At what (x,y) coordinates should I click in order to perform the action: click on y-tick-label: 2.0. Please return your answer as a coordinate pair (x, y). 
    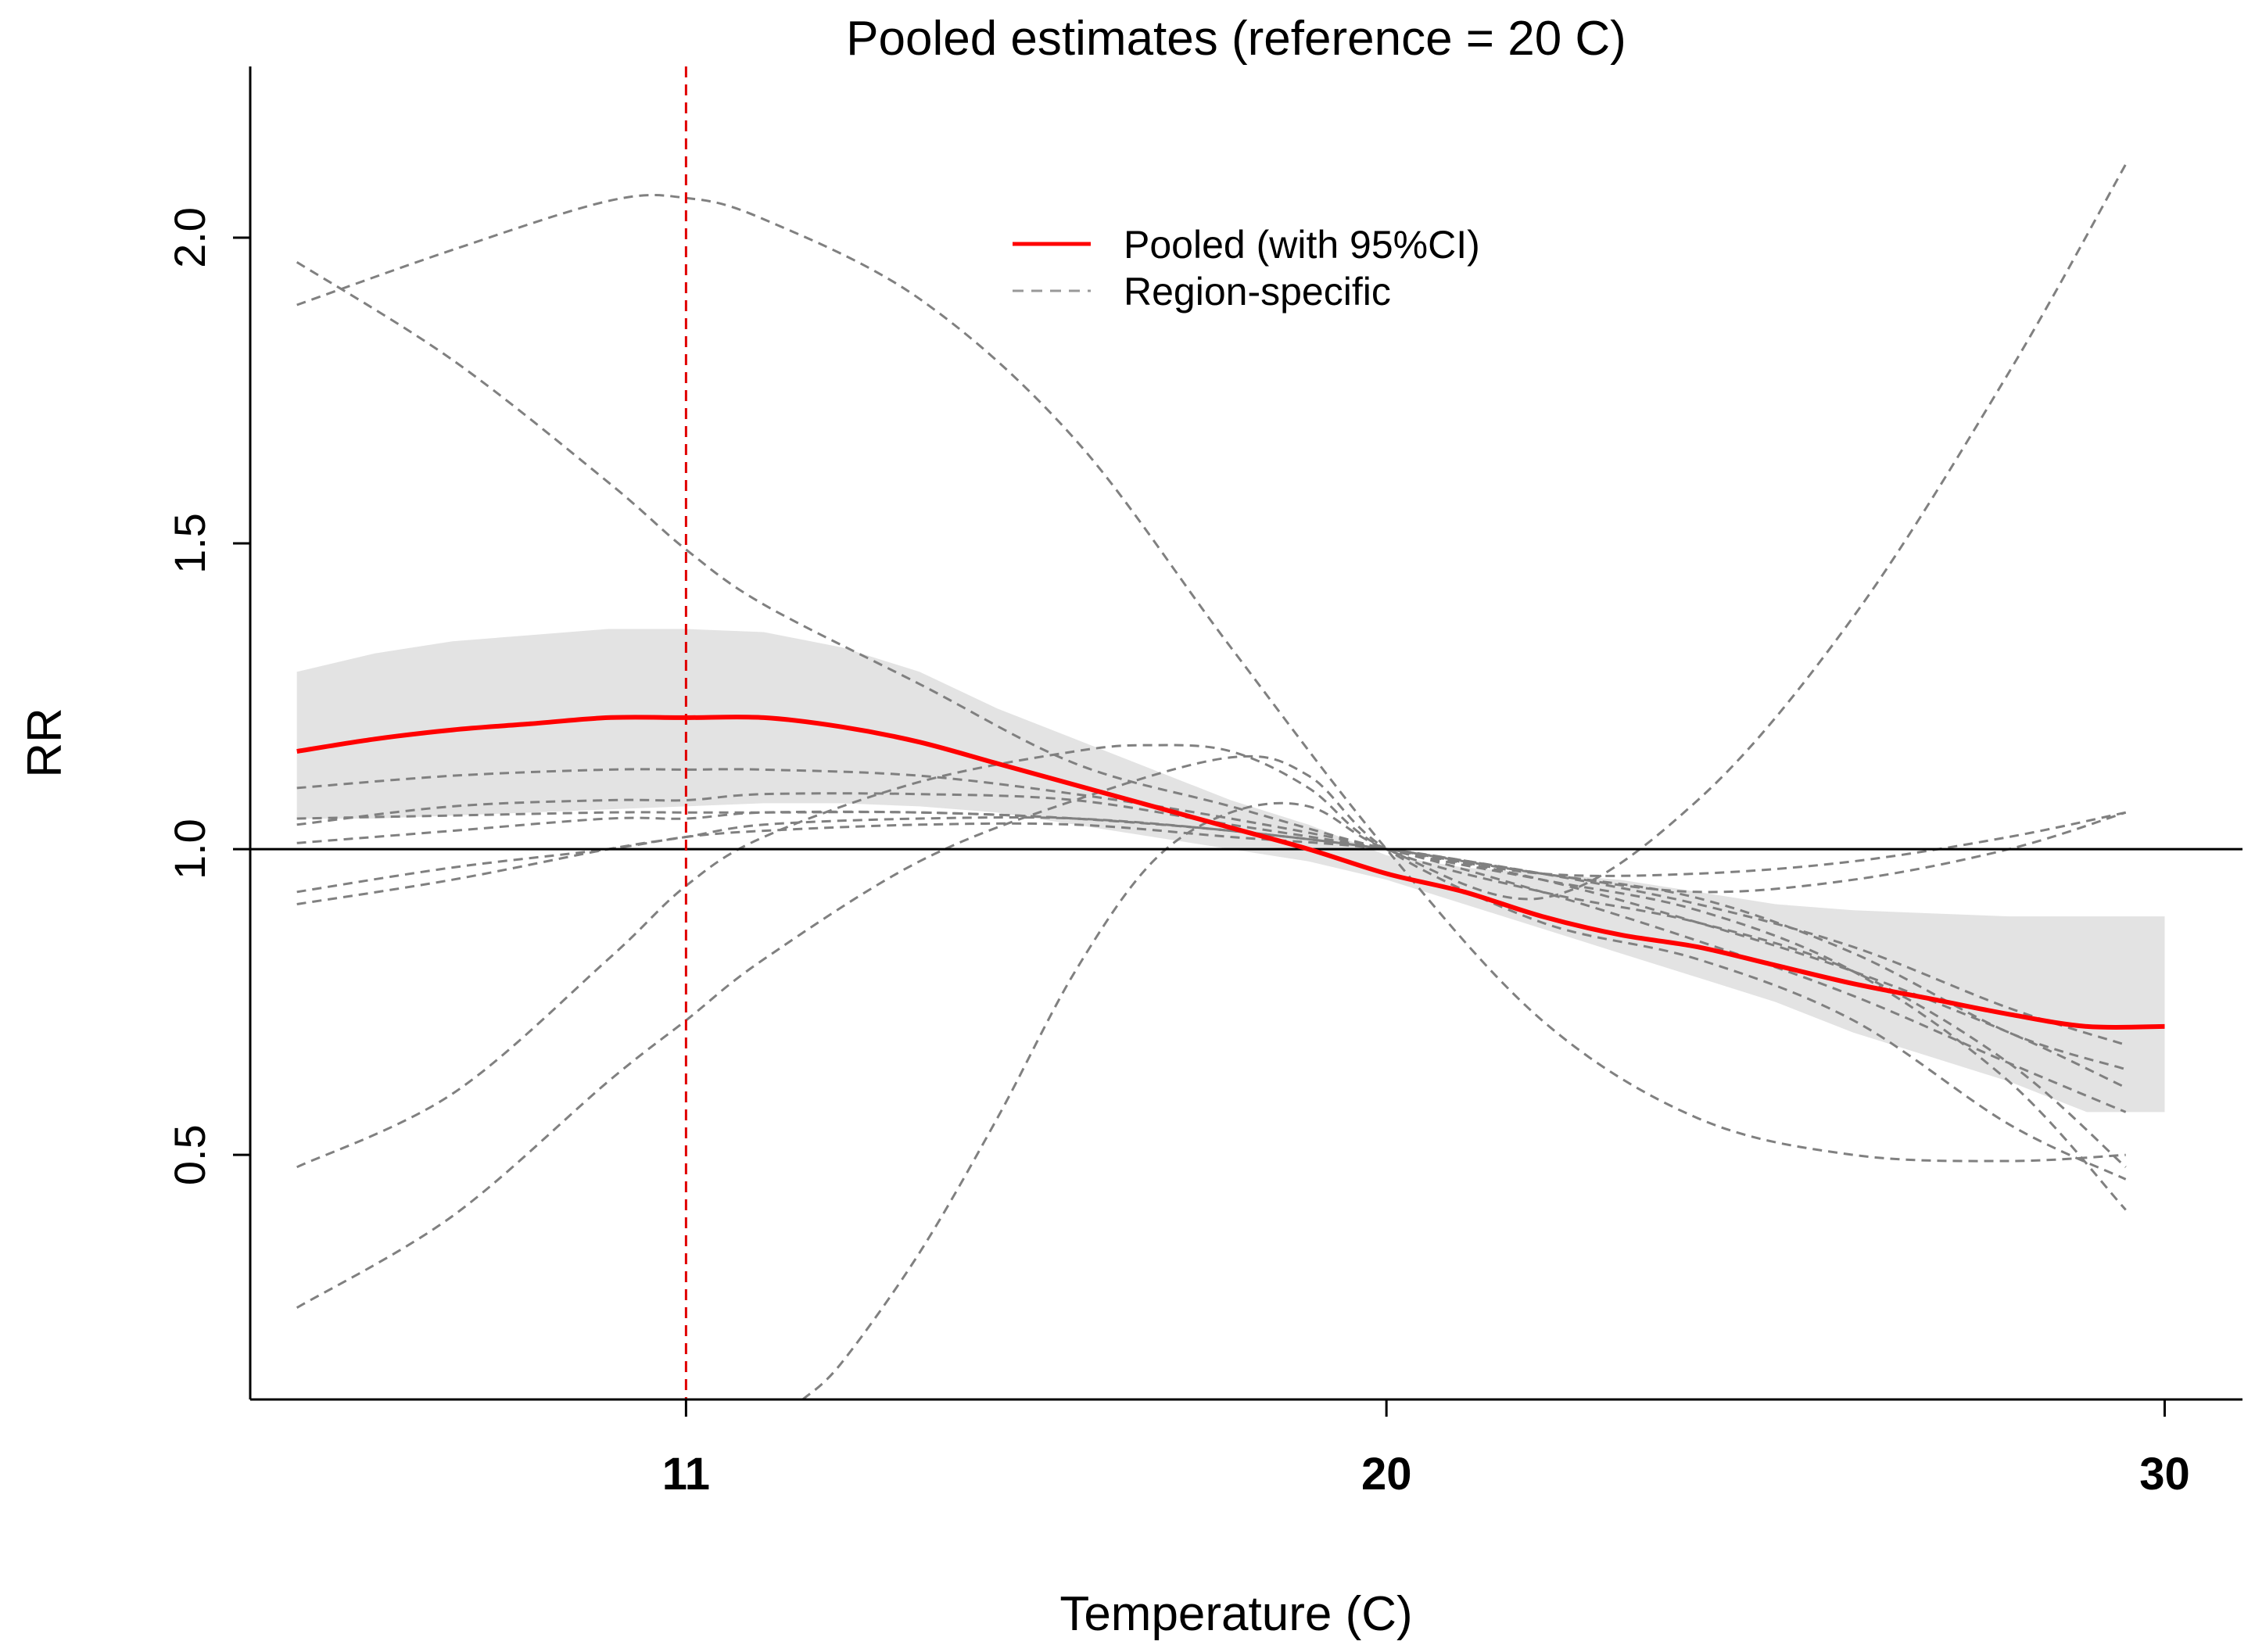
    Looking at the image, I should click on (189, 237).